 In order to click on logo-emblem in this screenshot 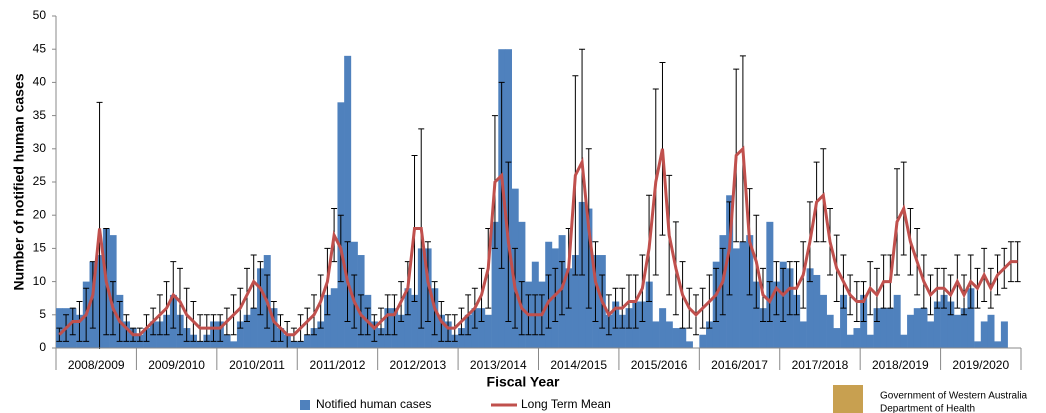, I will do `click(848, 399)`.